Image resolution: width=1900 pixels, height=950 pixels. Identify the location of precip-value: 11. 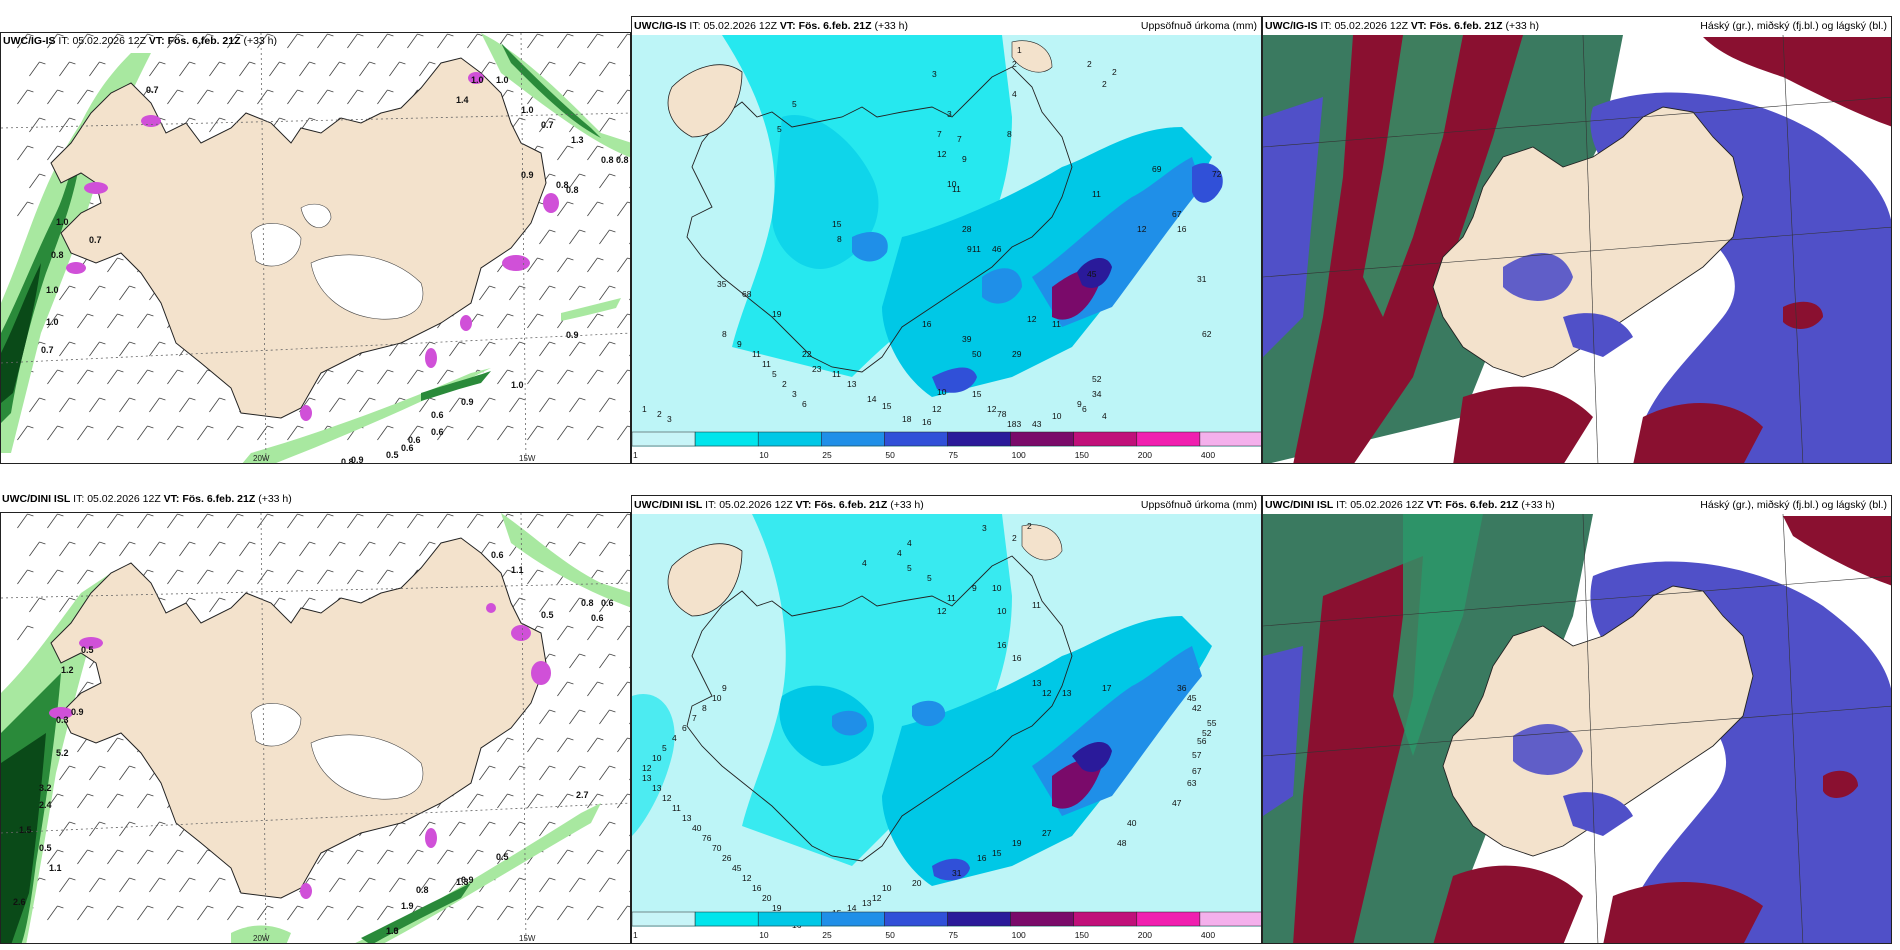
(766, 364).